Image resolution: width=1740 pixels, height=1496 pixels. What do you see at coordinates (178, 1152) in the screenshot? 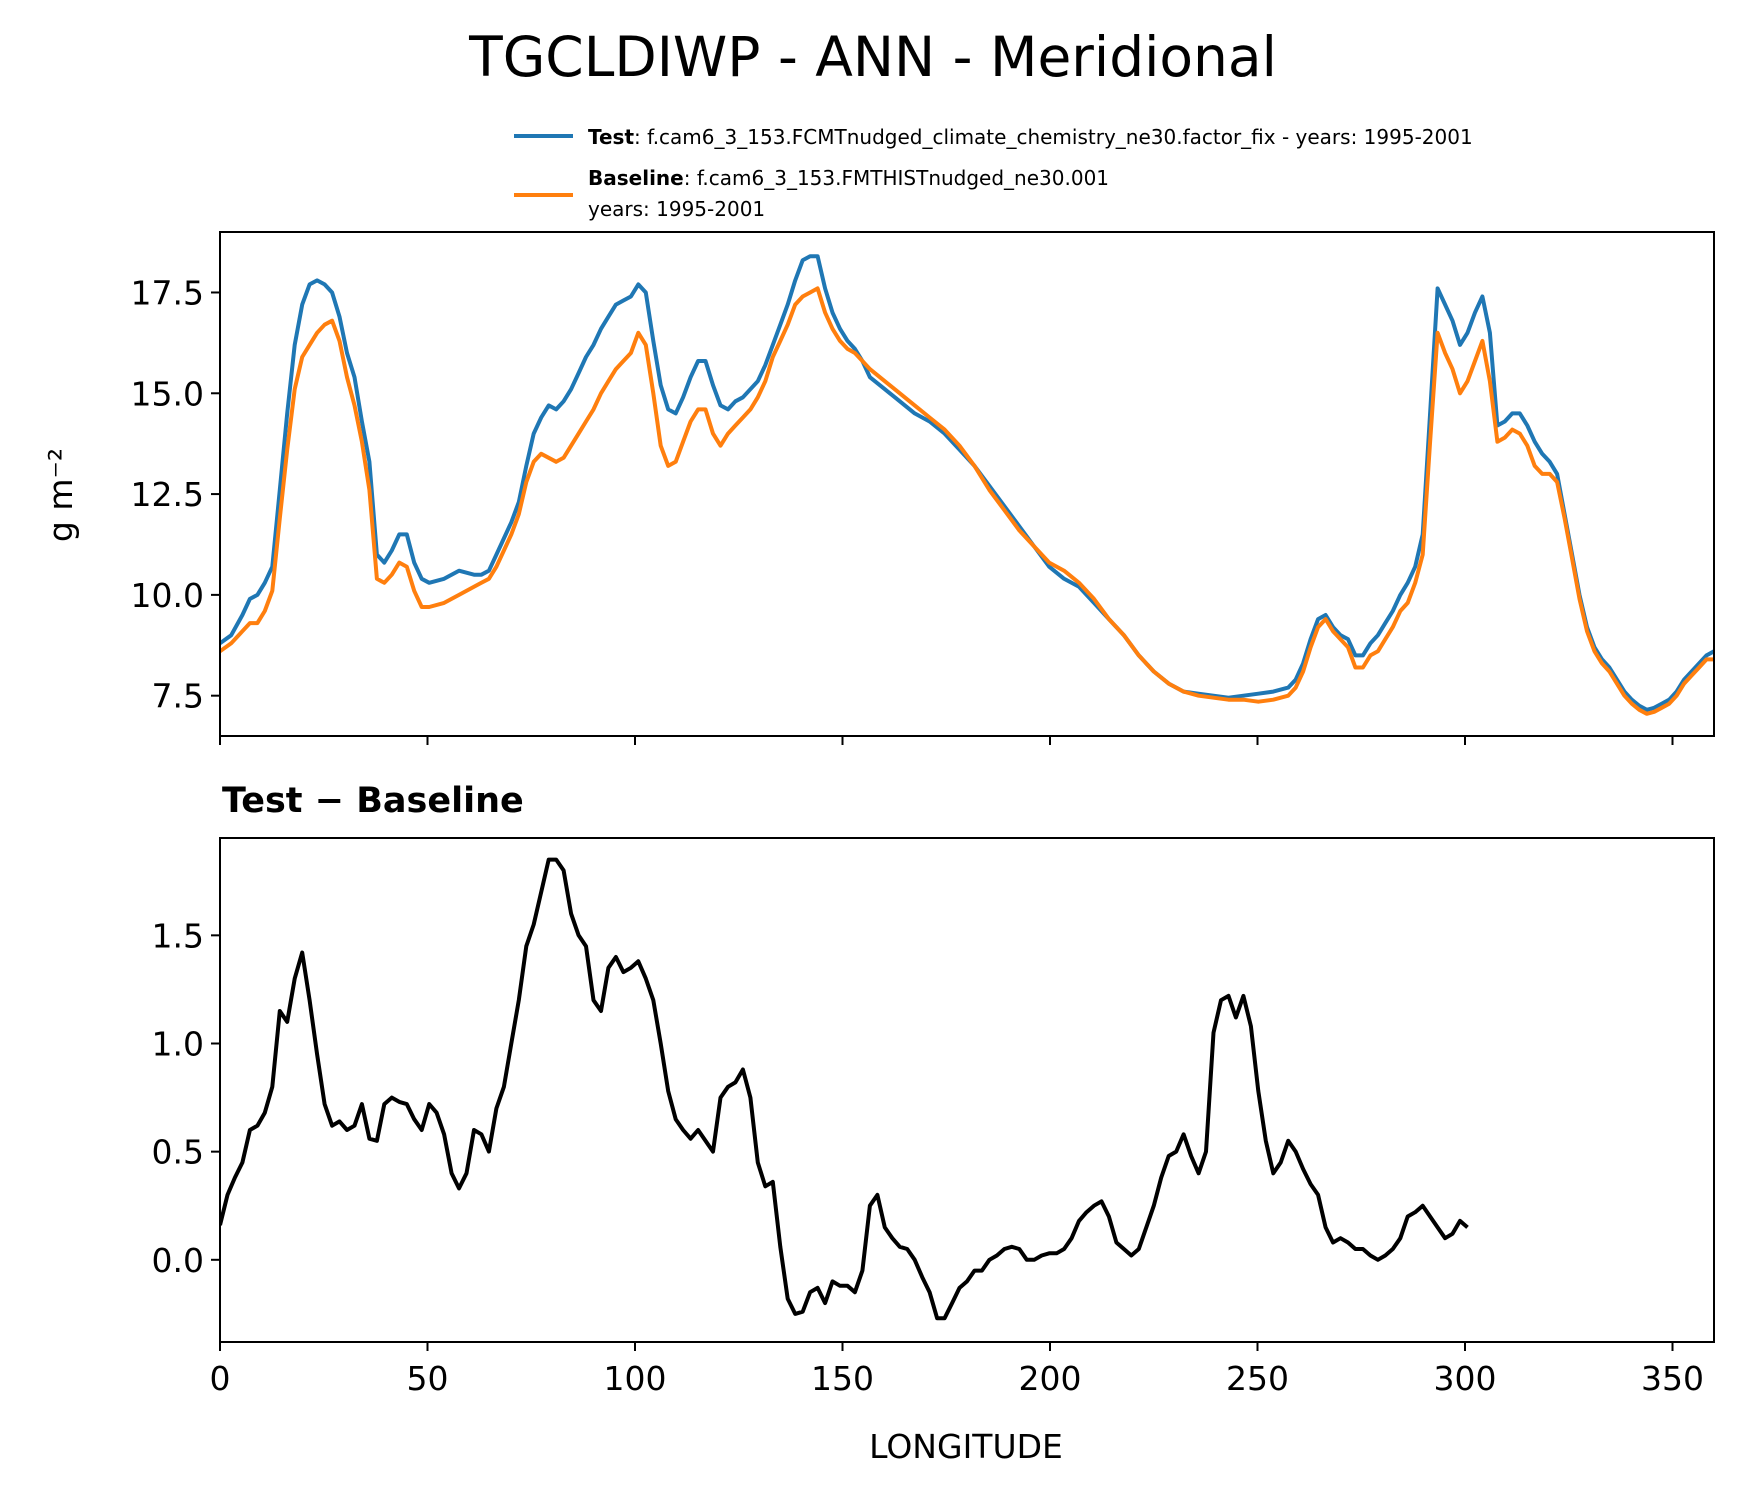
I see `y-tick-label: 0.5` at bounding box center [178, 1152].